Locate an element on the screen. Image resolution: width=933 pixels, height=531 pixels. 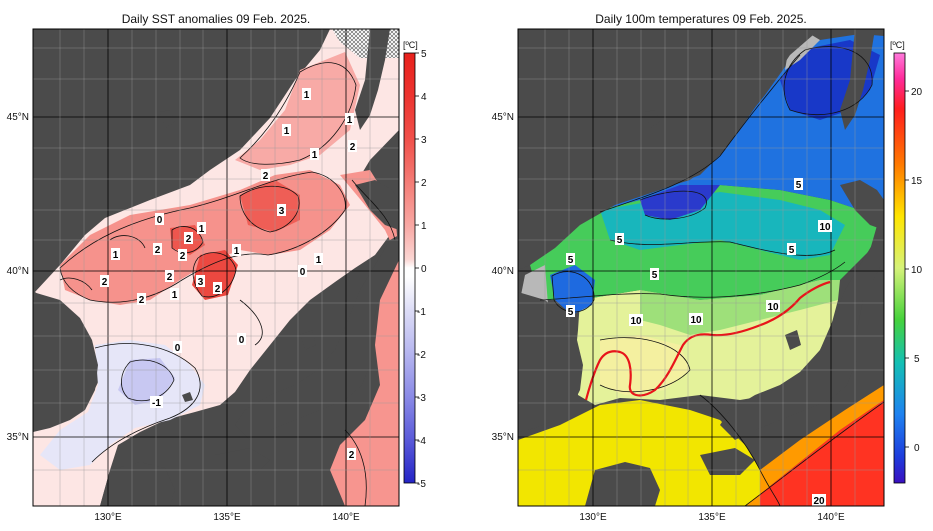
right-colorbar-unit: [ºC] is located at coordinates (897, 45).